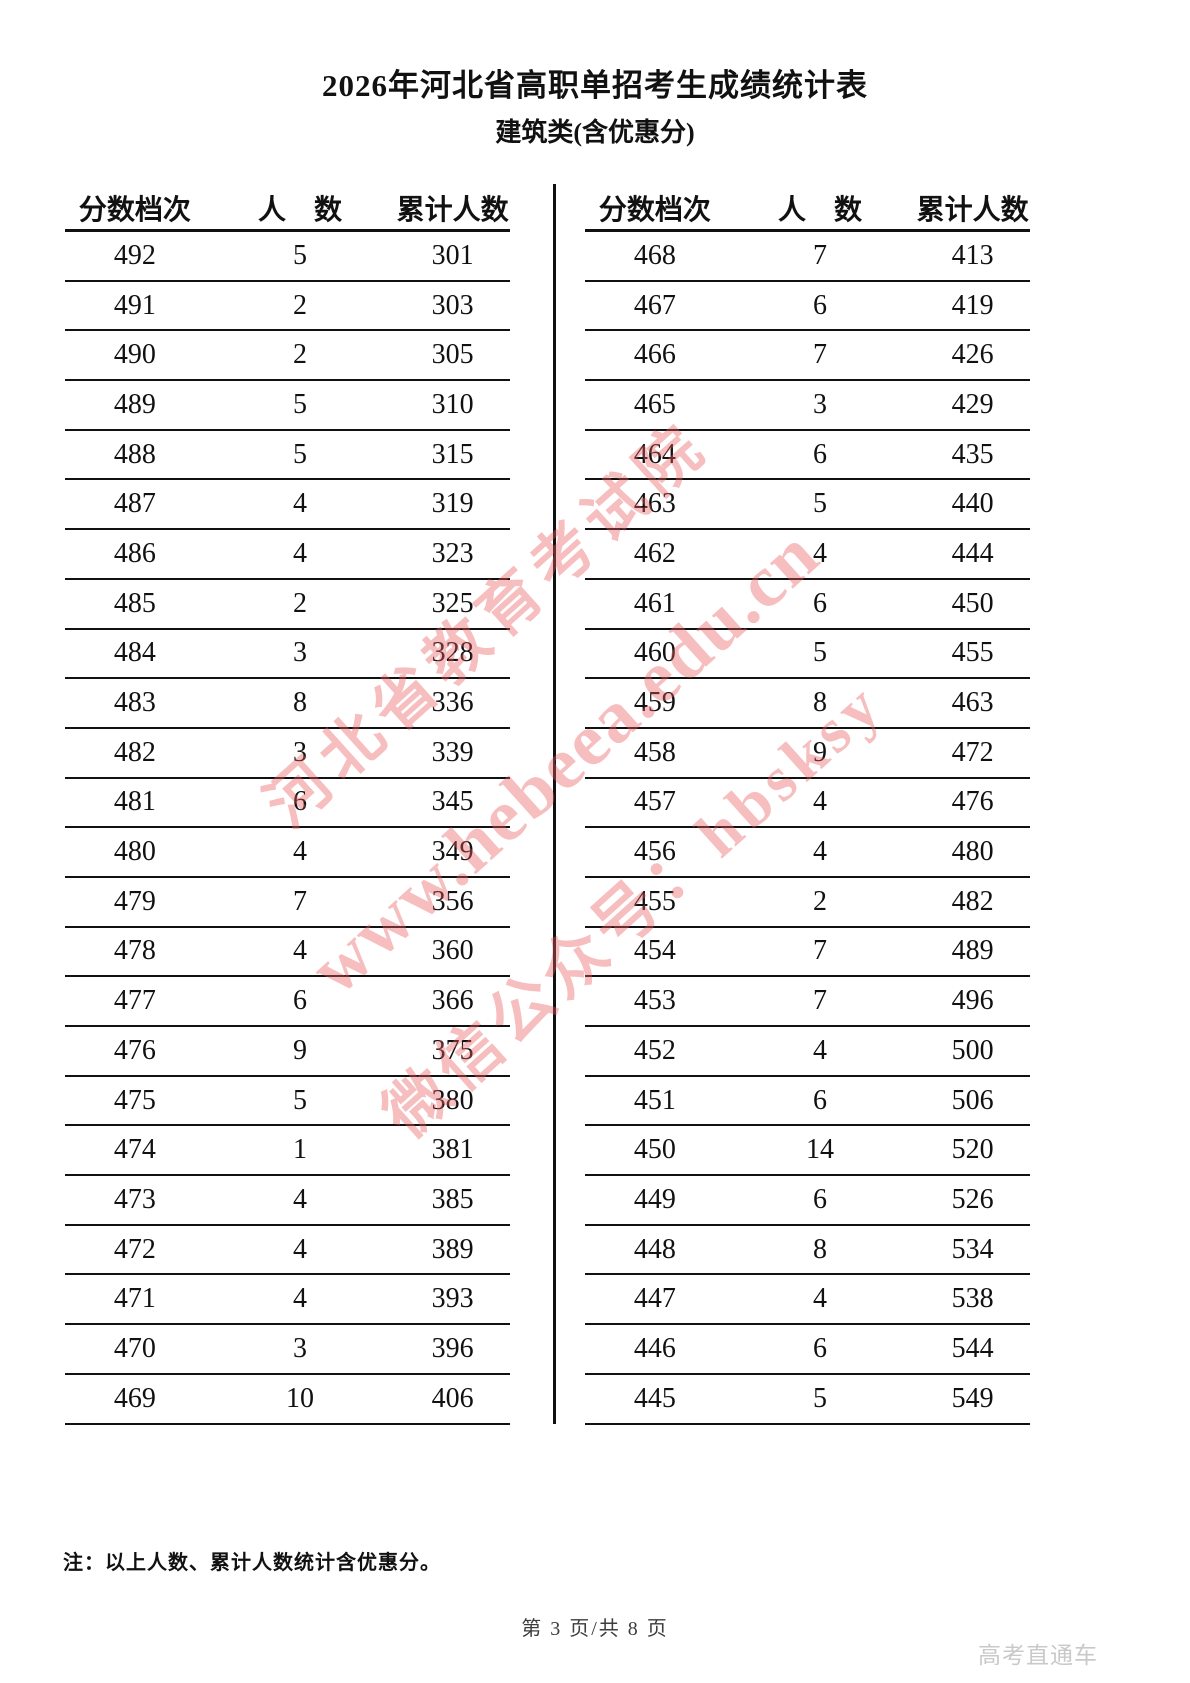 The height and width of the screenshot is (1683, 1190). Describe the element at coordinates (654, 504) in the screenshot. I see `score-level: 463` at that location.